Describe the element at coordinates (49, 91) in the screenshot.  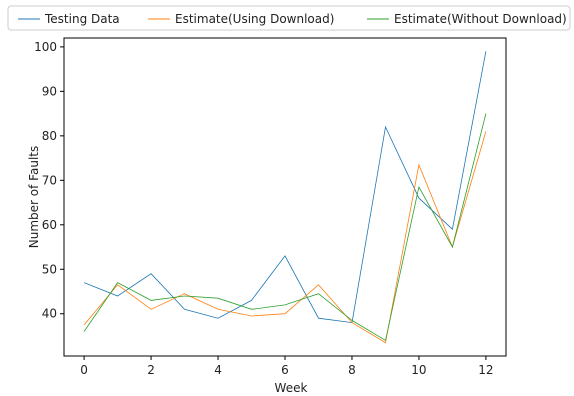
I see `y-tick-label: 90` at that location.